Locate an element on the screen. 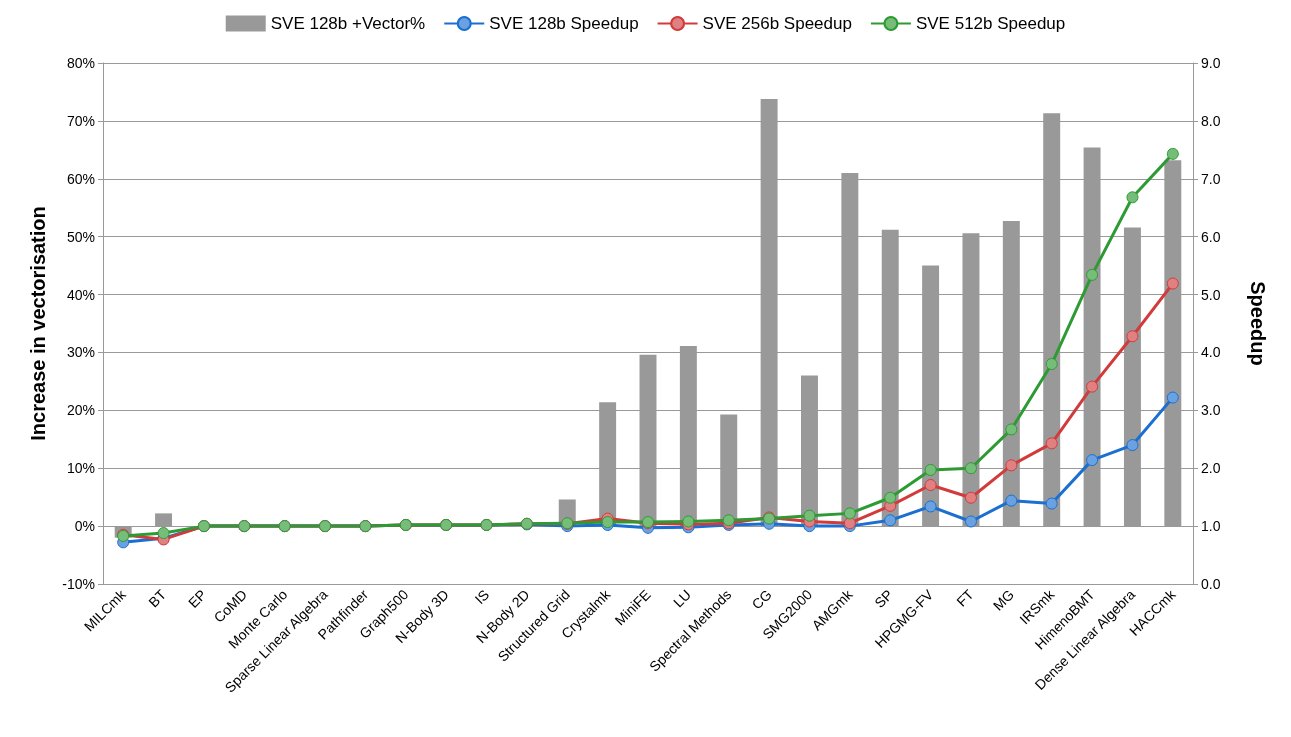 The image size is (1291, 737). y2-axis-title: Speedup is located at coordinates (1258, 323).